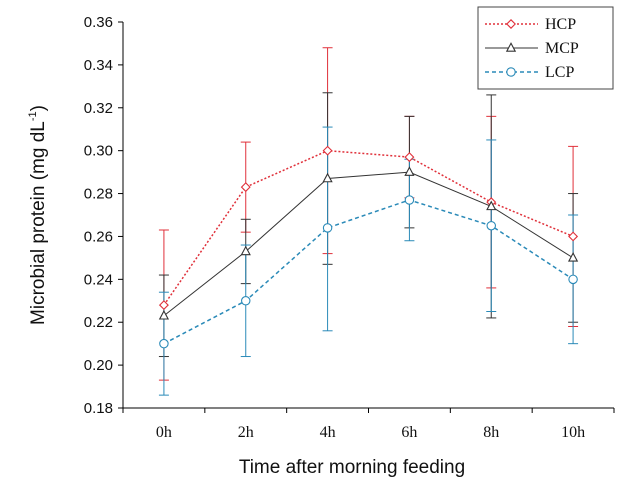  What do you see at coordinates (98, 65) in the screenshot?
I see `y-tick-label: 0.34` at bounding box center [98, 65].